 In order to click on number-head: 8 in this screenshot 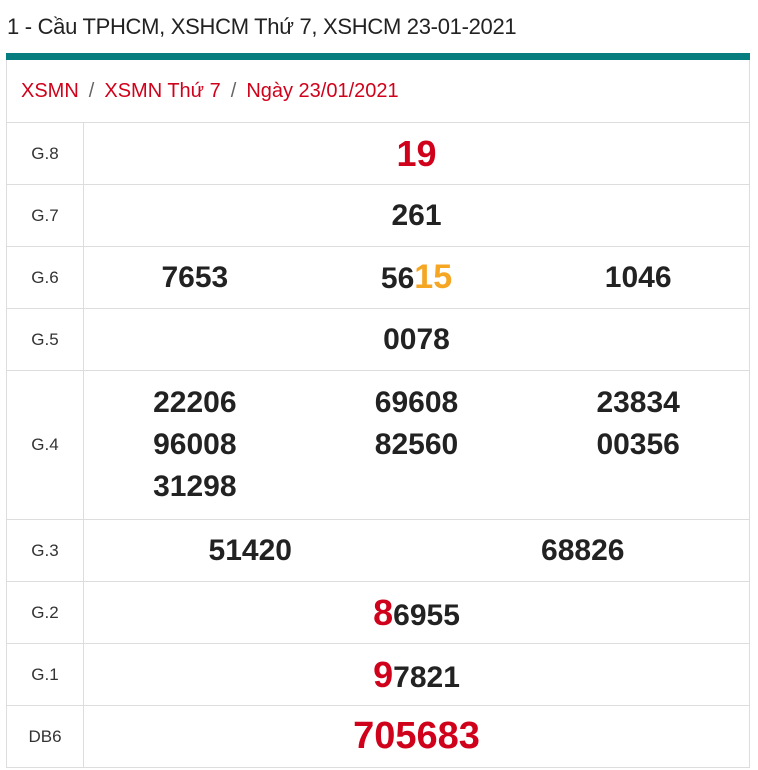, I will do `click(383, 612)`.